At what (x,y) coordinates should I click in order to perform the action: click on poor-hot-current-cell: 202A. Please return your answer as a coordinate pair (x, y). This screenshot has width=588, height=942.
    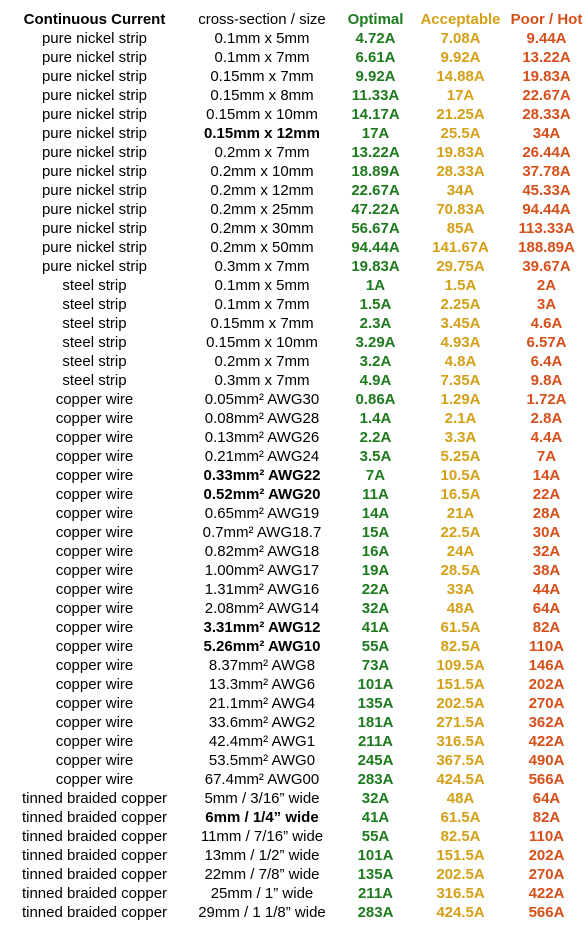
    Looking at the image, I should click on (546, 855).